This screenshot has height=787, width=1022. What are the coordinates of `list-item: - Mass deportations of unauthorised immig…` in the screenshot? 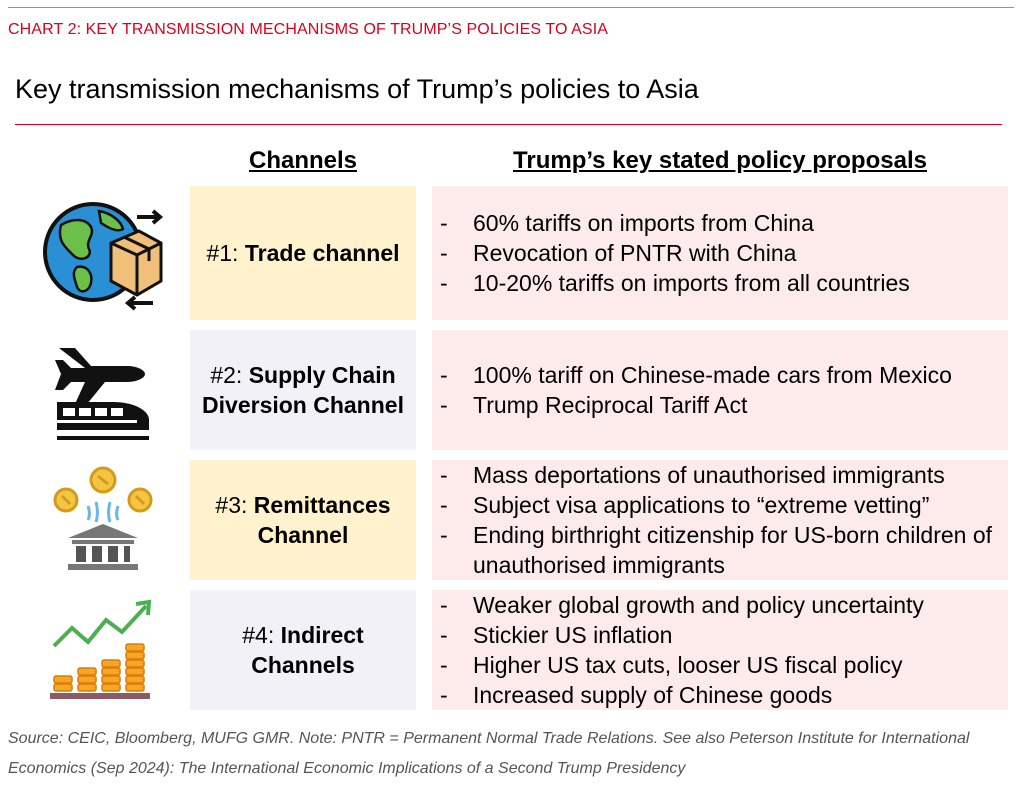 It's located at (724, 475).